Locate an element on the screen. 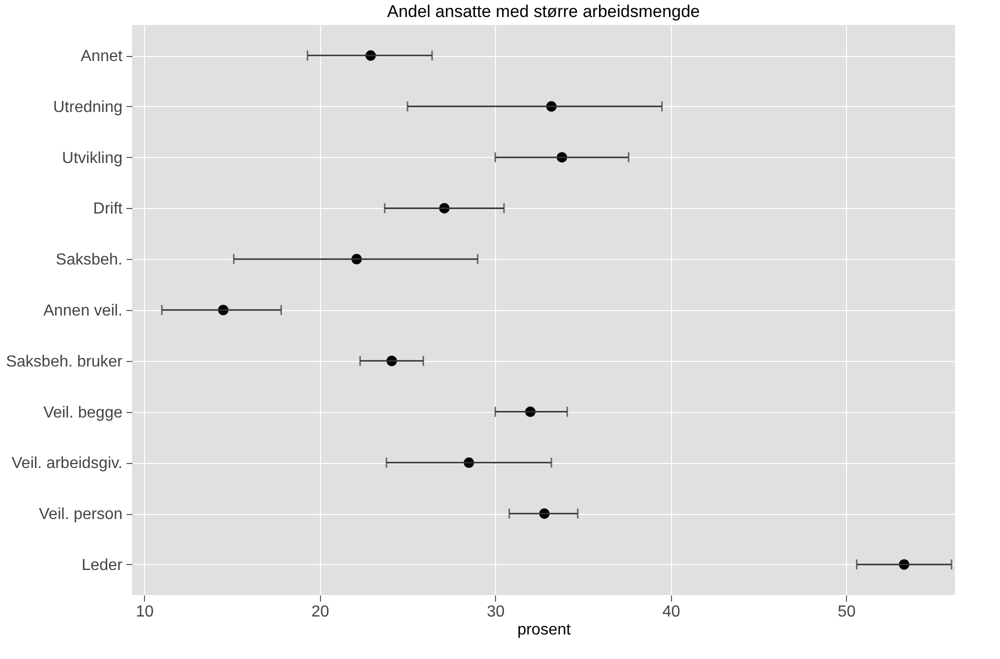 The width and height of the screenshot is (1000, 659). y-tick-label: Annet is located at coordinates (102, 57).